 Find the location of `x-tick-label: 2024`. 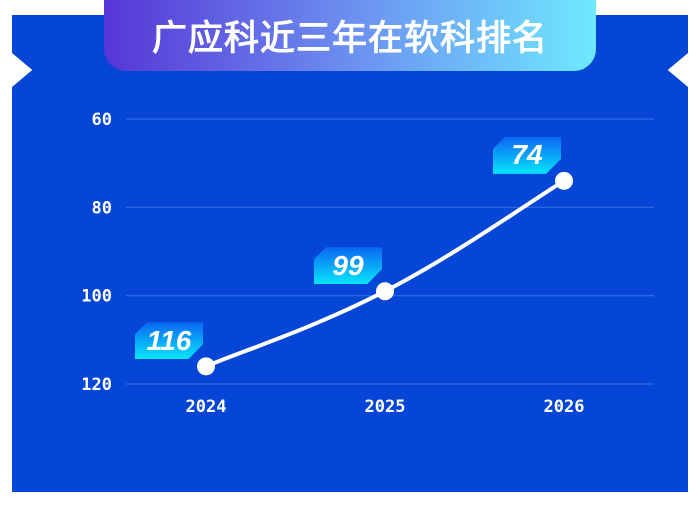

x-tick-label: 2024 is located at coordinates (206, 407).